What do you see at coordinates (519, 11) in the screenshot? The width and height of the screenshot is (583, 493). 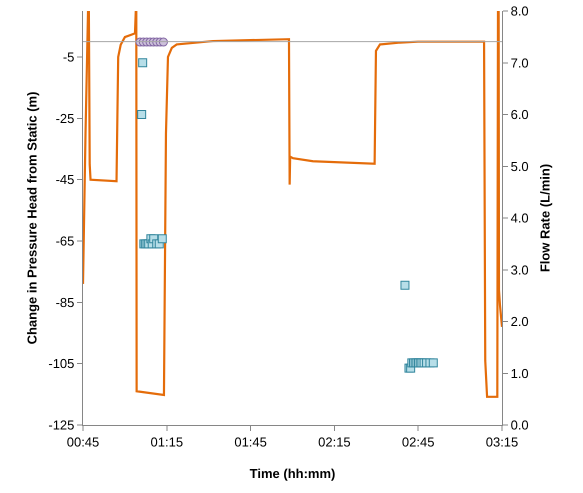 I see `y2-tick-label: 8.0` at bounding box center [519, 11].